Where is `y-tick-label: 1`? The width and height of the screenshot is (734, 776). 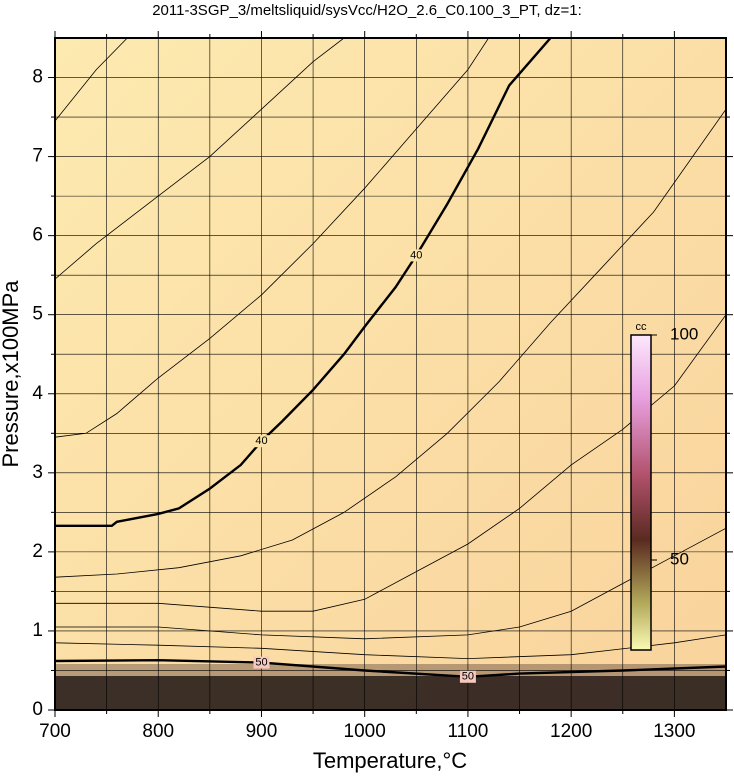
y-tick-label: 1 is located at coordinates (37, 630).